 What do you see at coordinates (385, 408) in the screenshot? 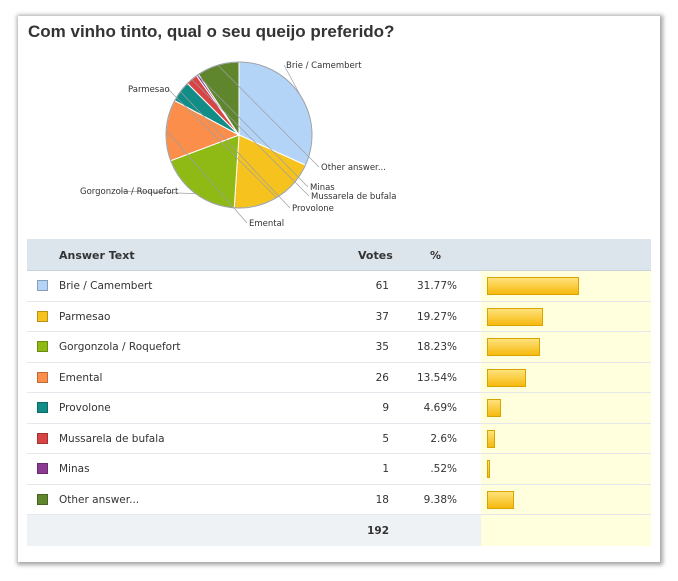
I see `vote-count: 9` at bounding box center [385, 408].